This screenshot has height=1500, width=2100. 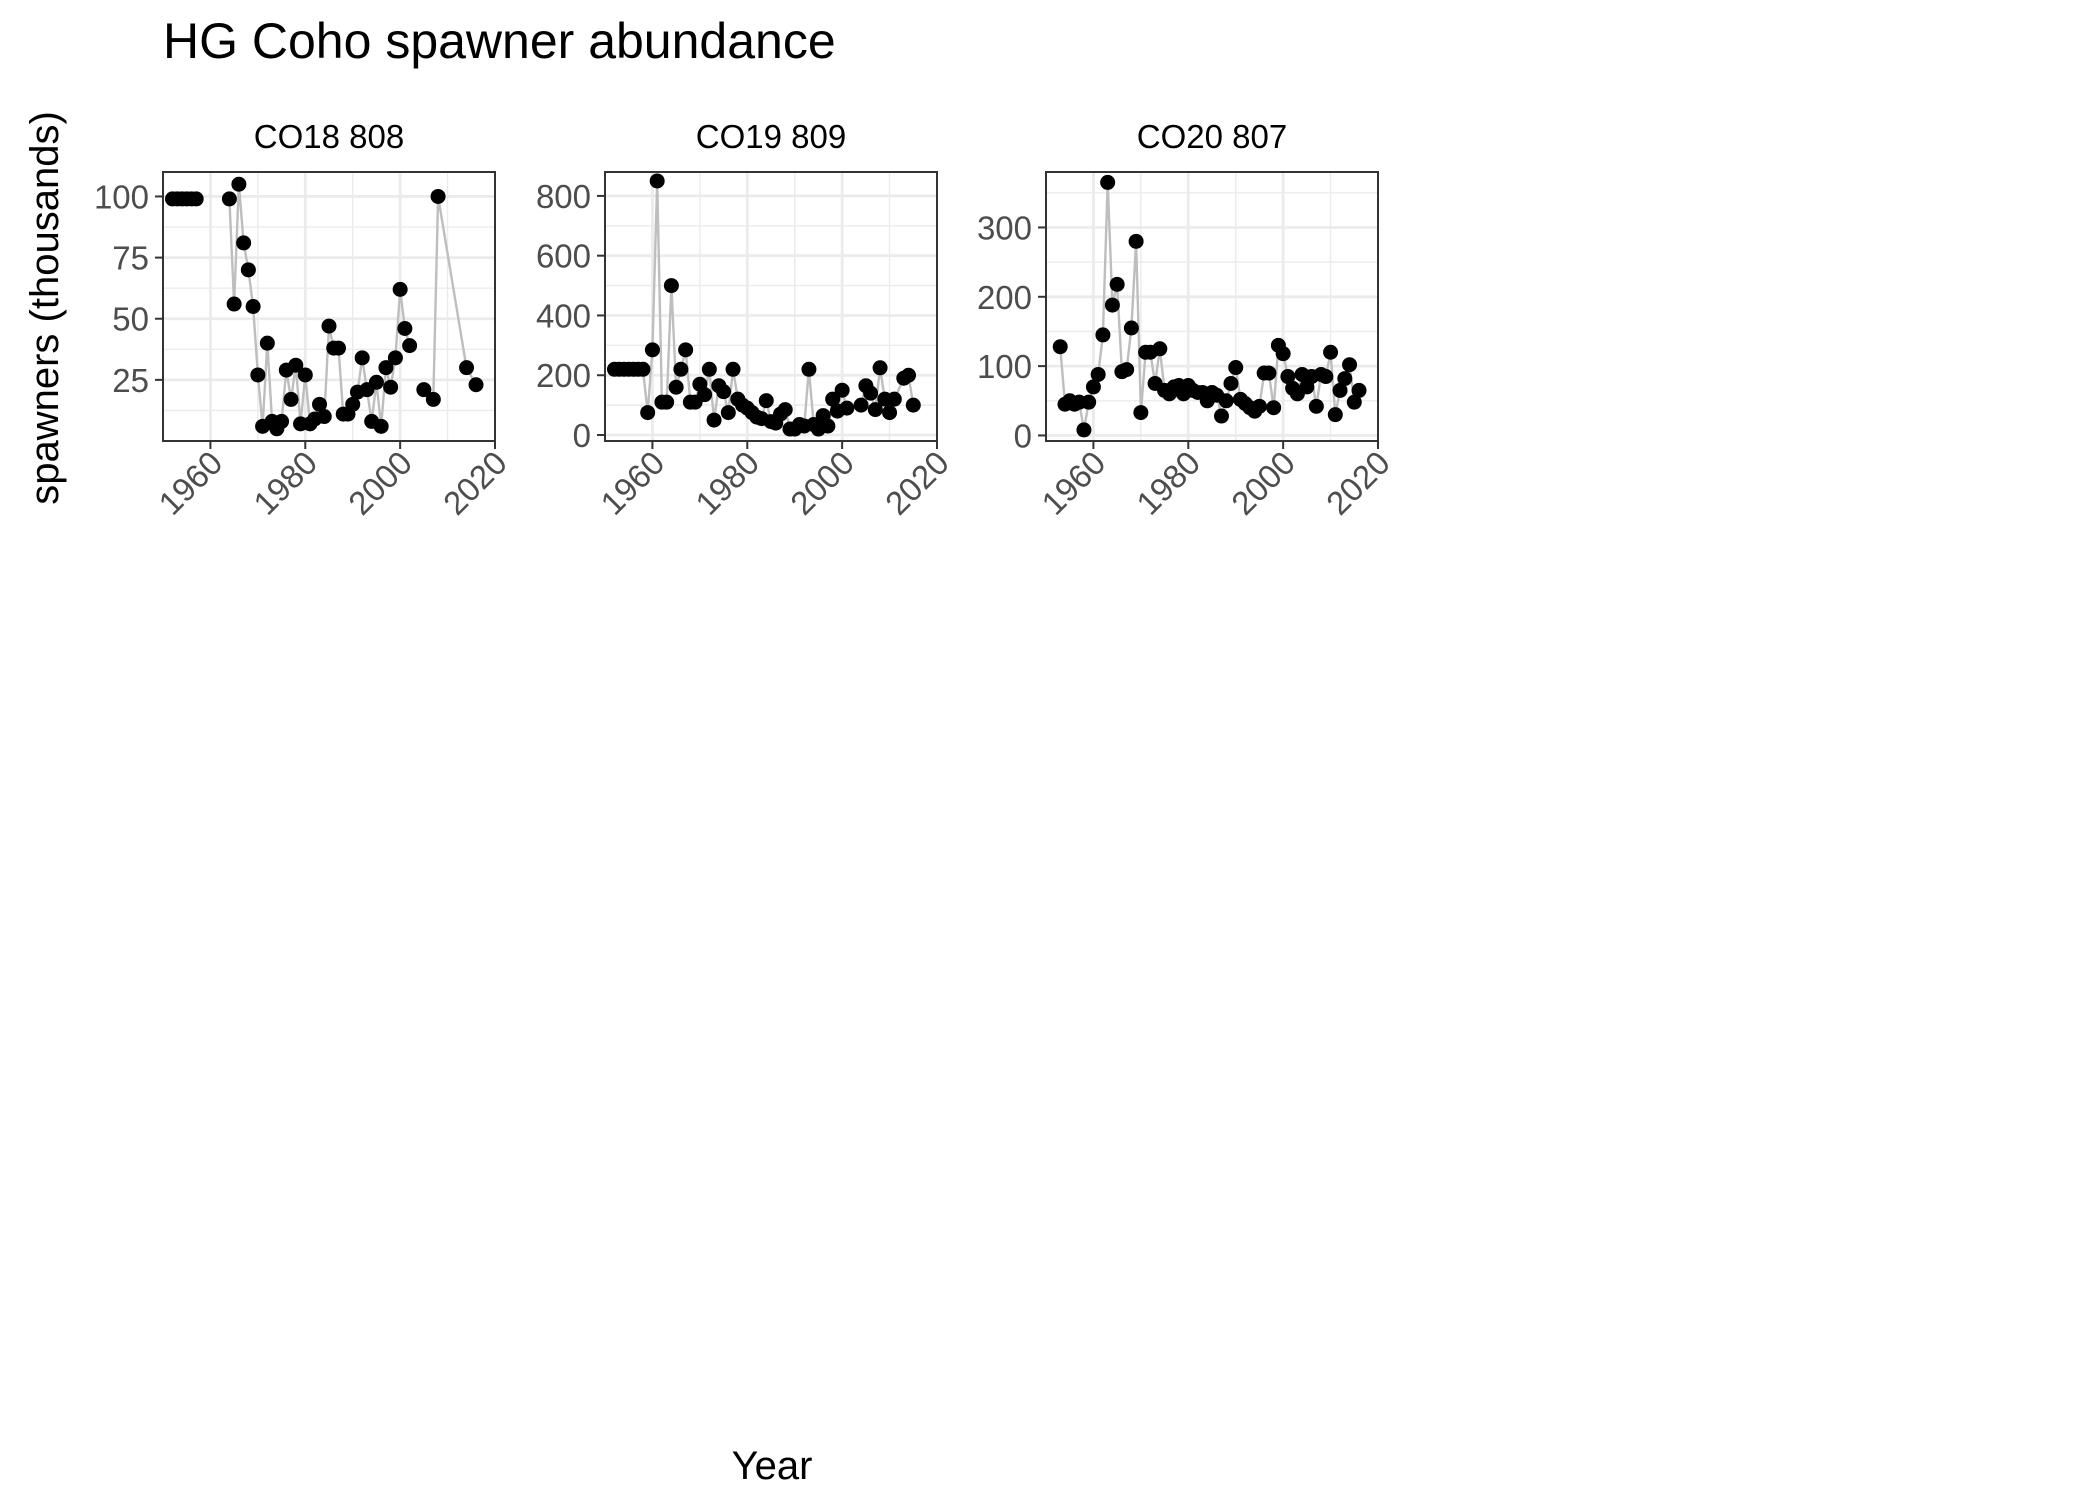 What do you see at coordinates (130, 258) in the screenshot?
I see `y-tick-label: 75` at bounding box center [130, 258].